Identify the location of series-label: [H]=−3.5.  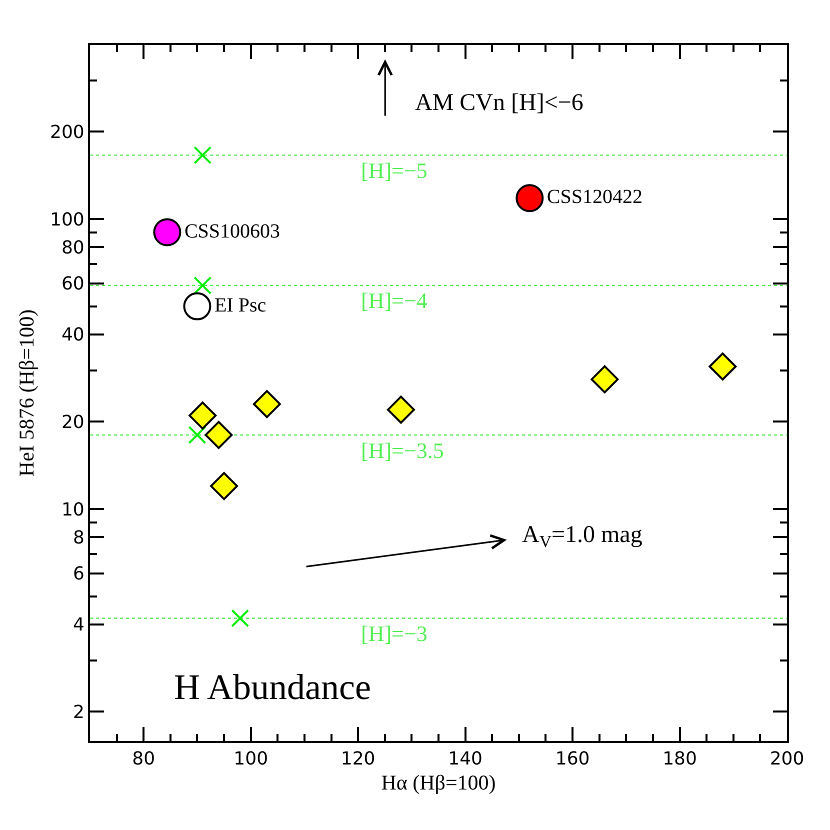
(402, 450).